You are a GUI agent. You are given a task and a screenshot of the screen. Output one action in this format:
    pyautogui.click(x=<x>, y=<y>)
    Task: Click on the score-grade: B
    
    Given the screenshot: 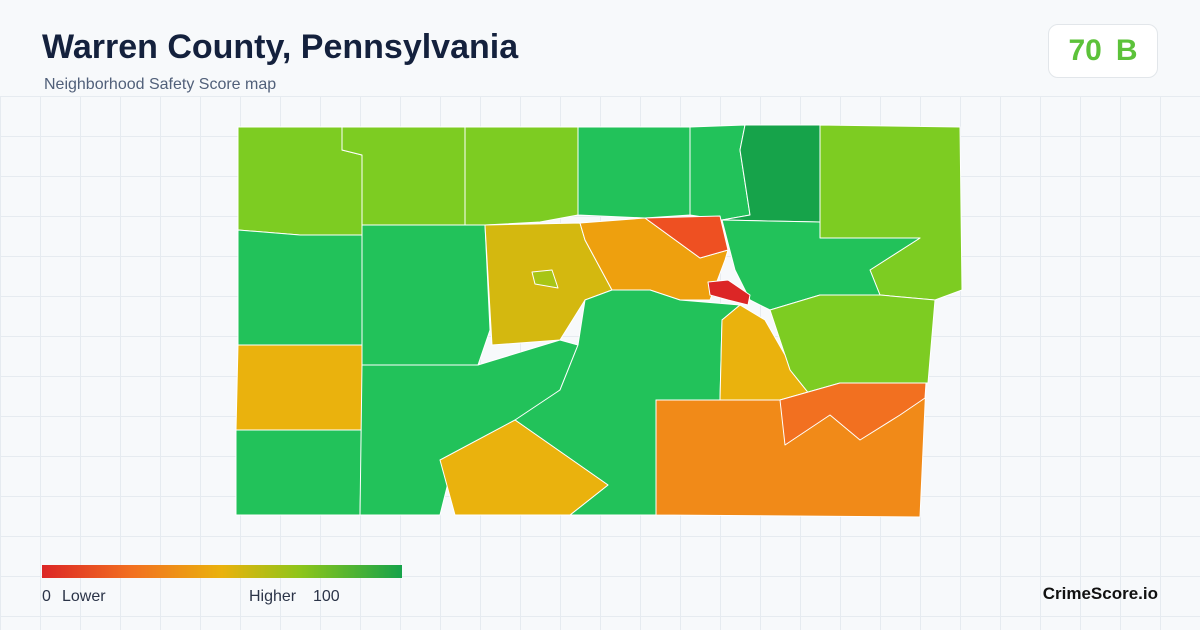 What is the action you would take?
    pyautogui.click(x=1126, y=50)
    